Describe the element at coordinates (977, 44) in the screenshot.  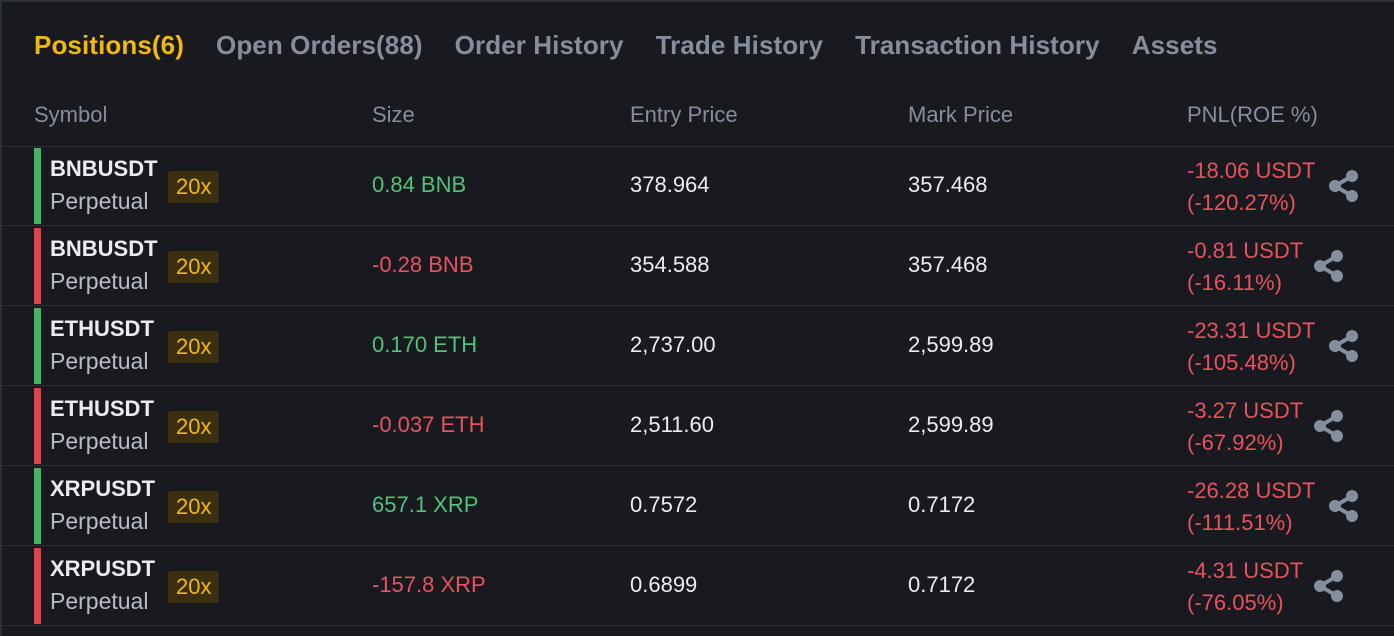
I see `tab-transaction-history: Transaction History` at that location.